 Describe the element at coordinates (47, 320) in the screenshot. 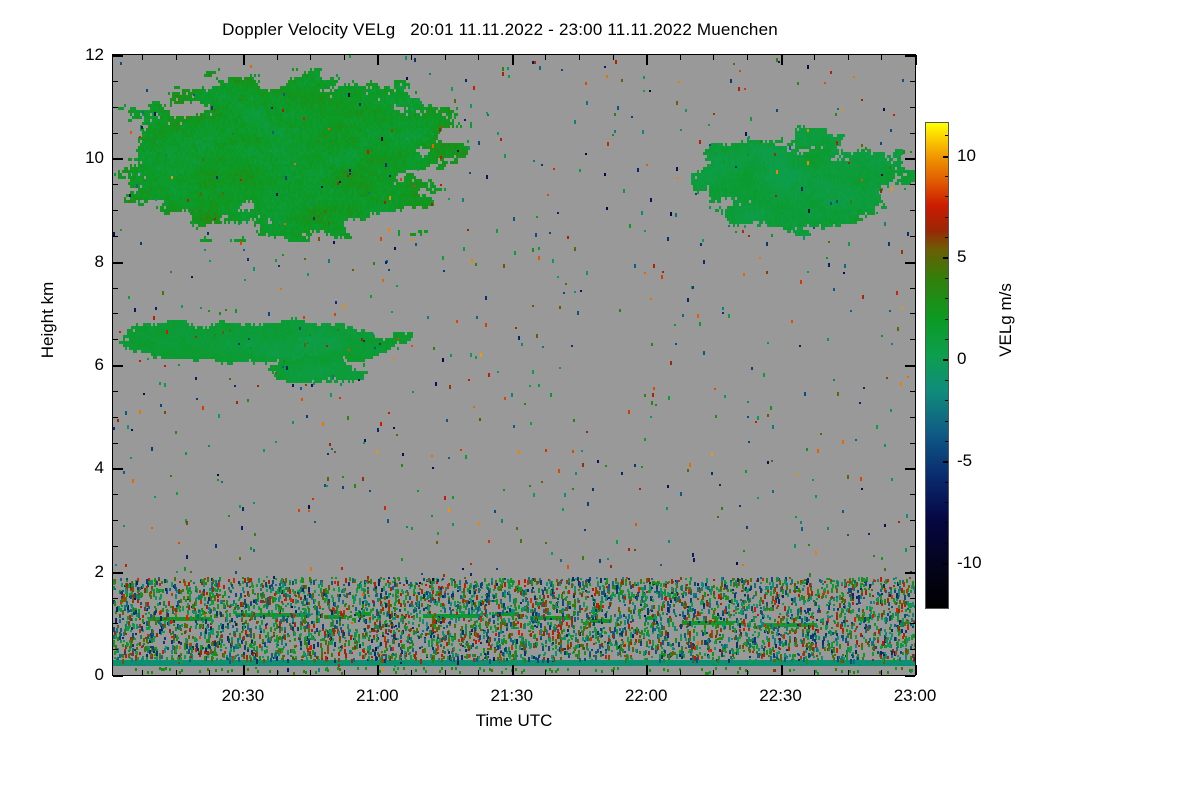

I see `y-axis-title: Height km` at that location.